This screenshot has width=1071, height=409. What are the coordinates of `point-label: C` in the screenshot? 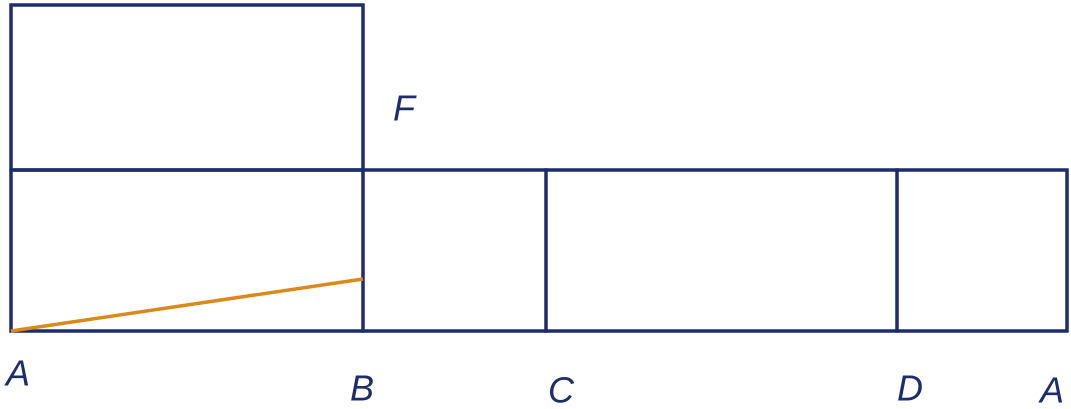 It's located at (561, 389).